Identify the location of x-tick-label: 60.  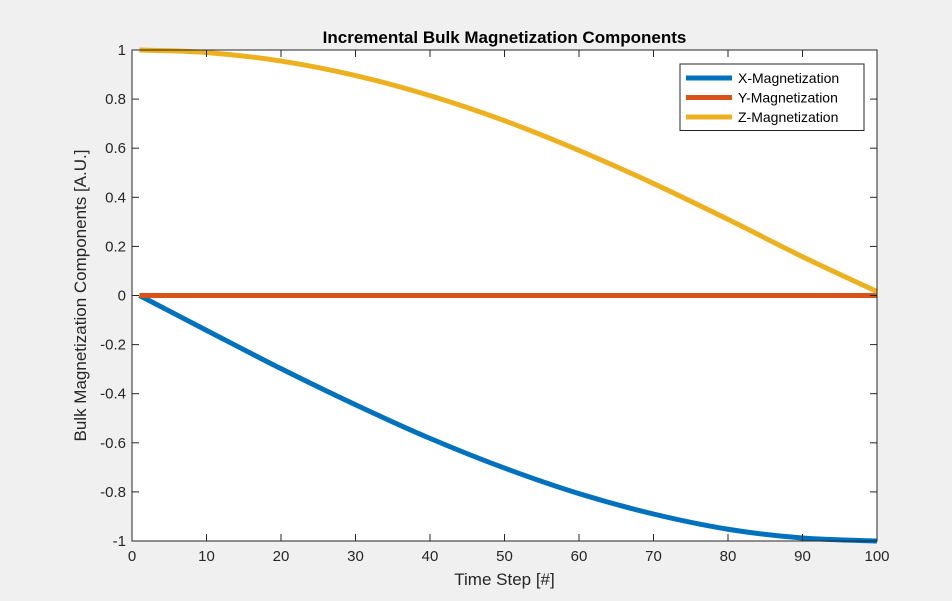
(579, 556).